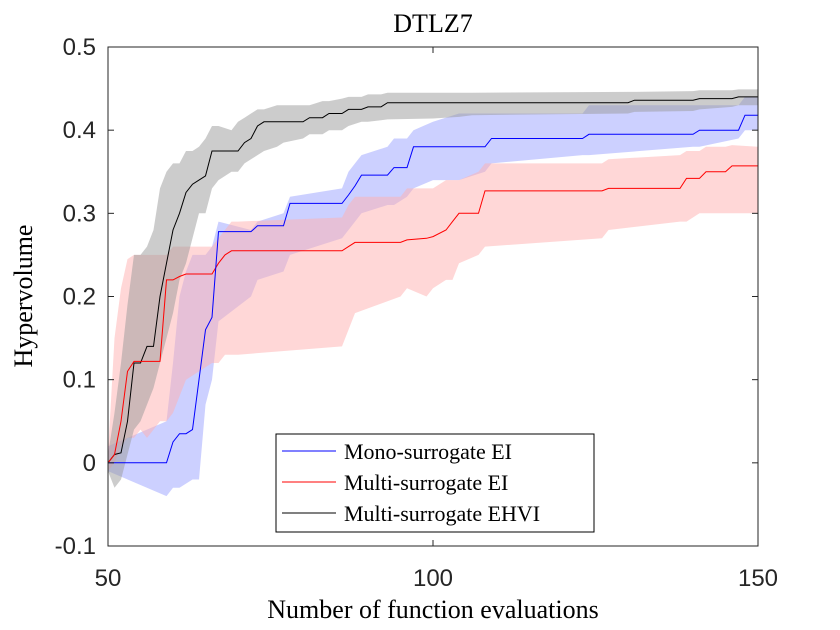  I want to click on legend-label-multi-surrogate-ei: Multi-surrogate EI, so click(426, 482).